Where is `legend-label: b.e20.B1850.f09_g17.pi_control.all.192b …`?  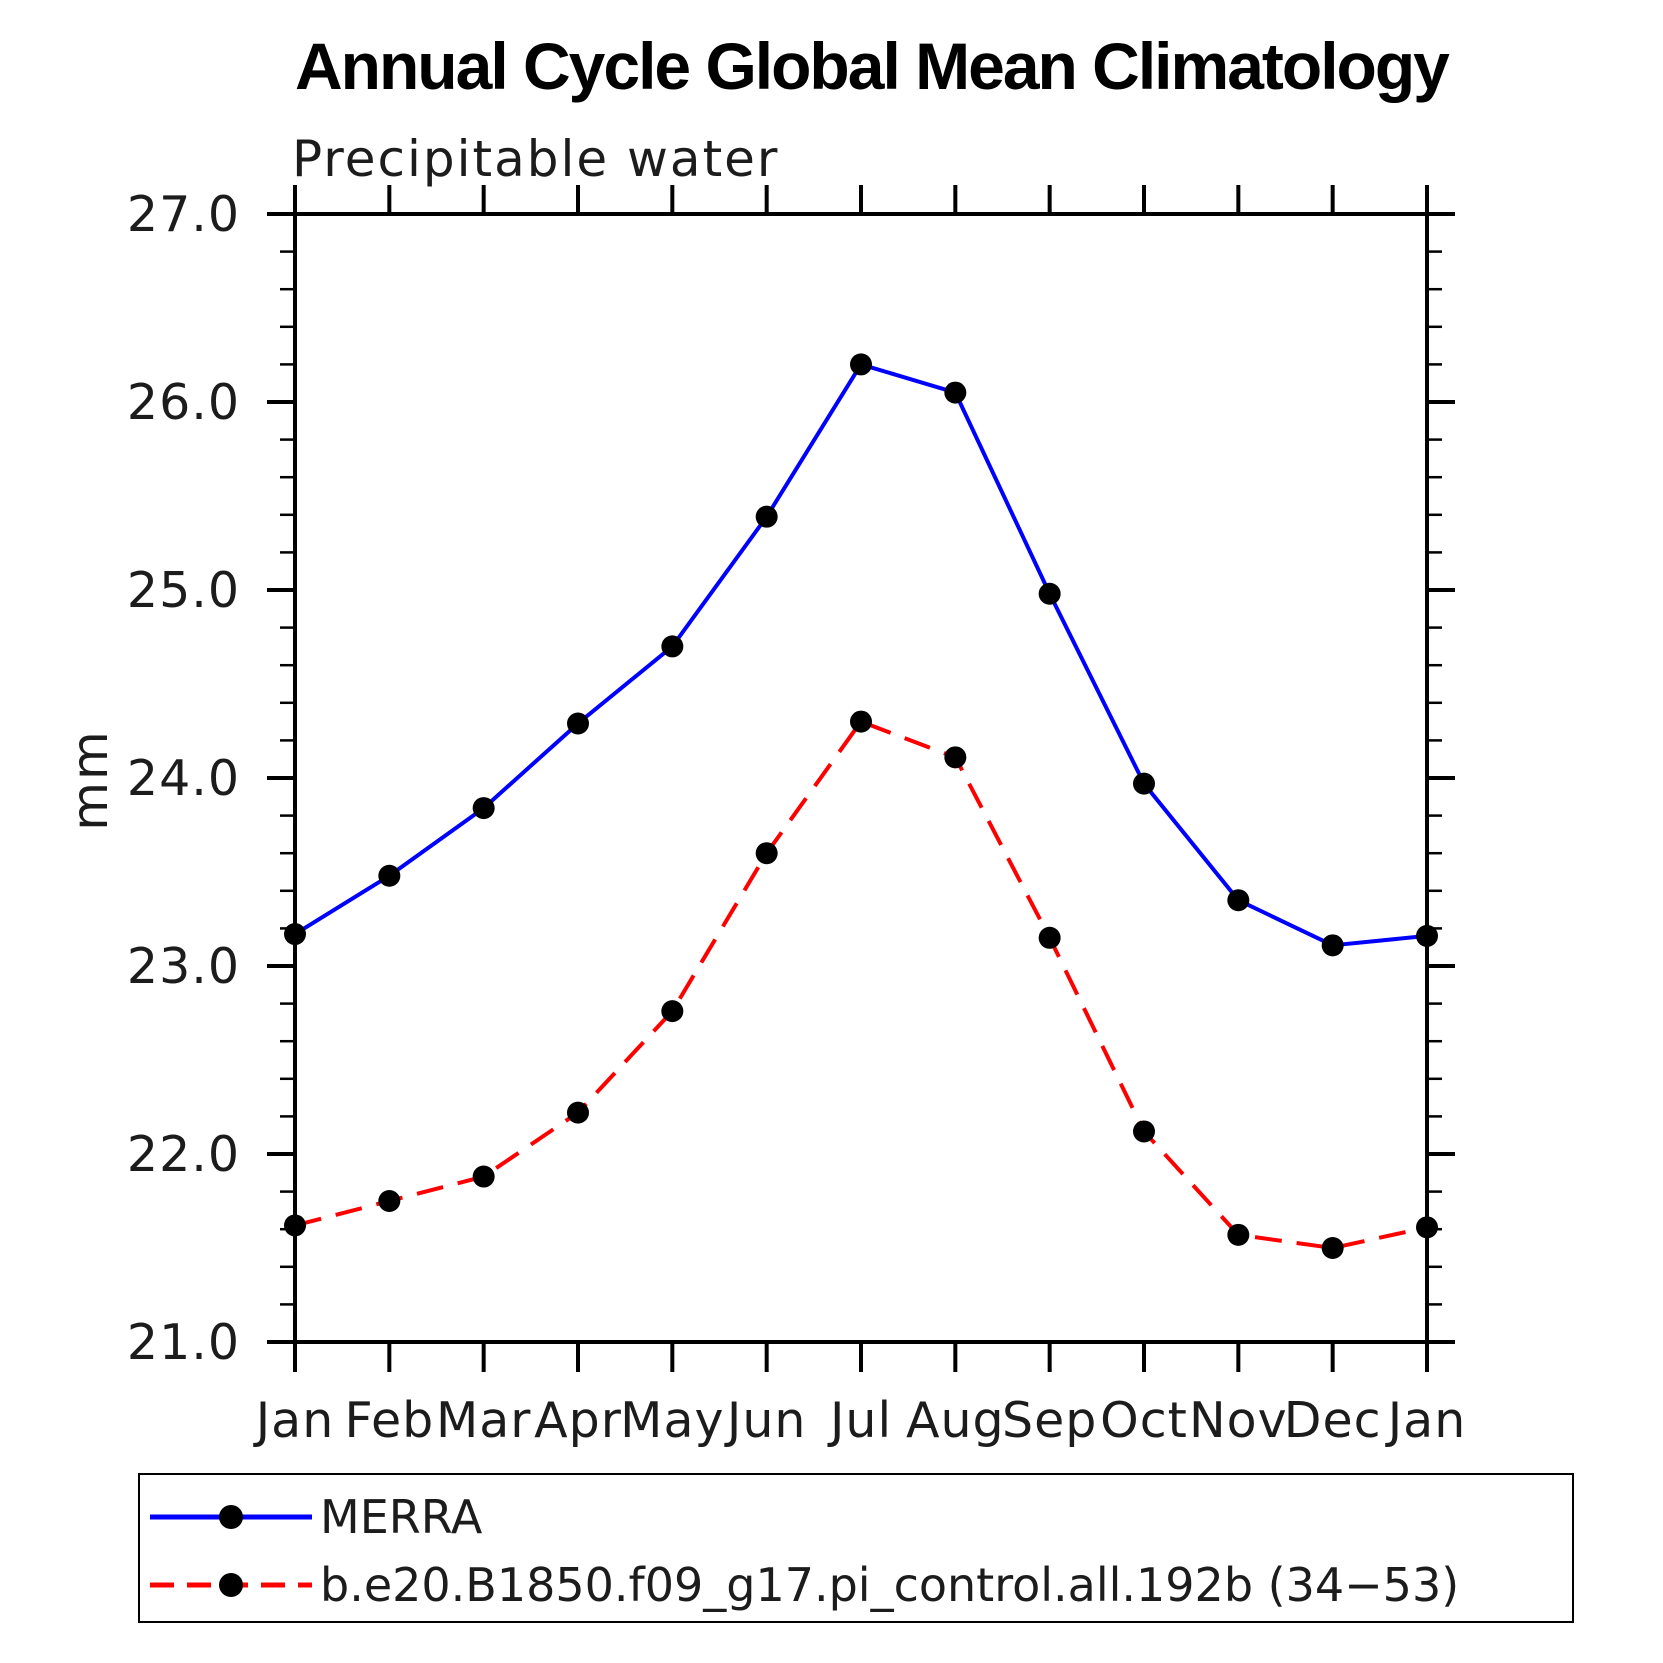 legend-label: b.e20.B1850.f09_g17.pi_control.all.192b … is located at coordinates (890, 1585).